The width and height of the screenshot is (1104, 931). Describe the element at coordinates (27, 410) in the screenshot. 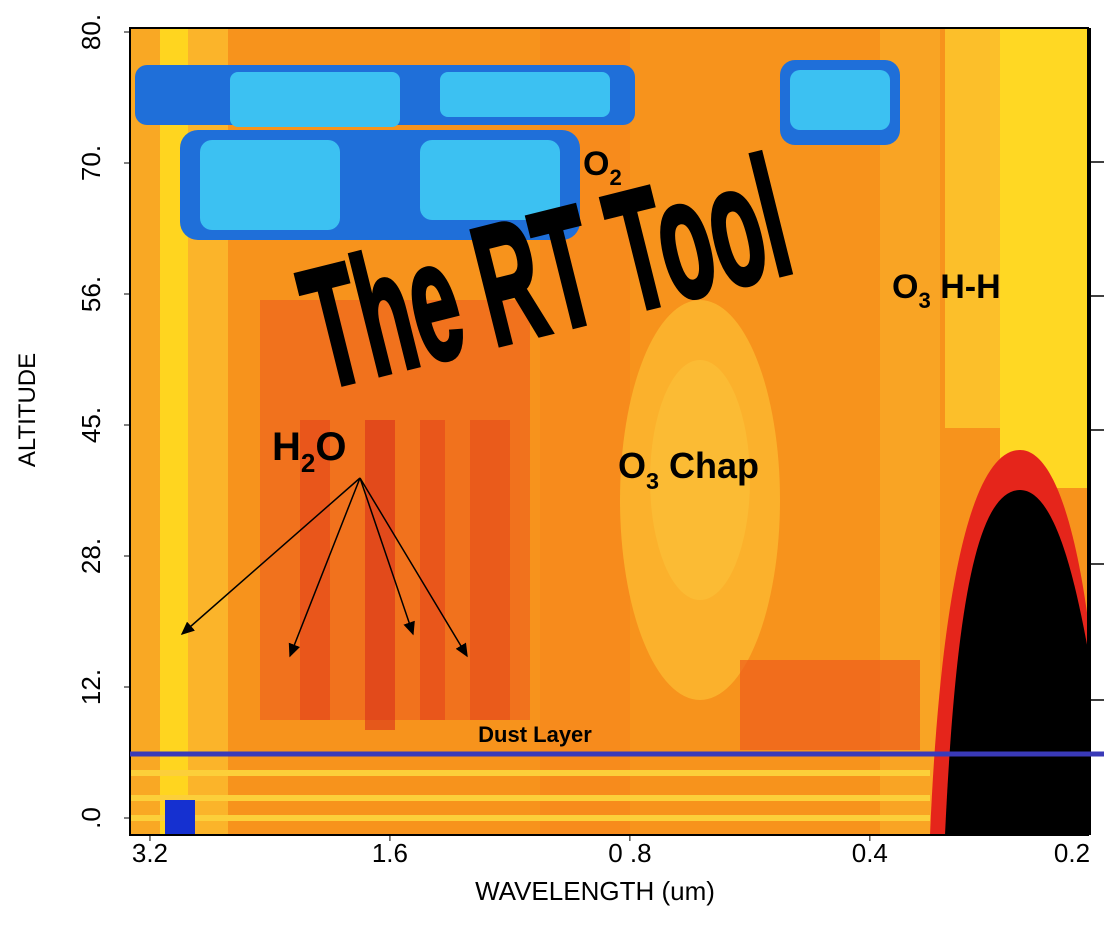

I see `y-axis-title: ALTITUDE` at that location.